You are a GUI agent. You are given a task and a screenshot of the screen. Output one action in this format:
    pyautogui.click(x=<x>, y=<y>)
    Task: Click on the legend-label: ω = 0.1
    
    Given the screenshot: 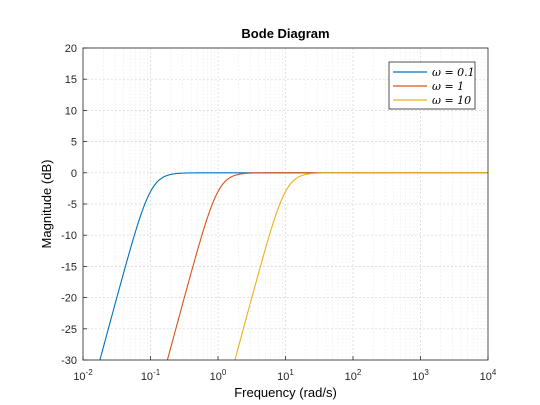 What is the action you would take?
    pyautogui.click(x=453, y=72)
    